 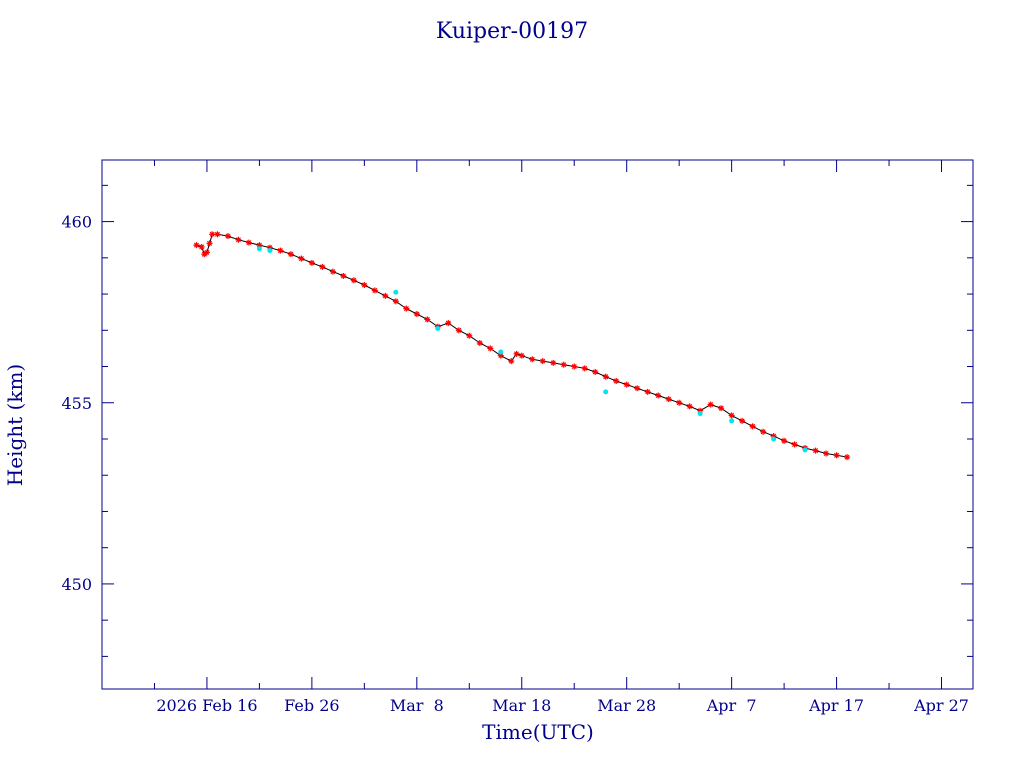 What do you see at coordinates (311, 705) in the screenshot?
I see `x-tick-label: Feb 26` at bounding box center [311, 705].